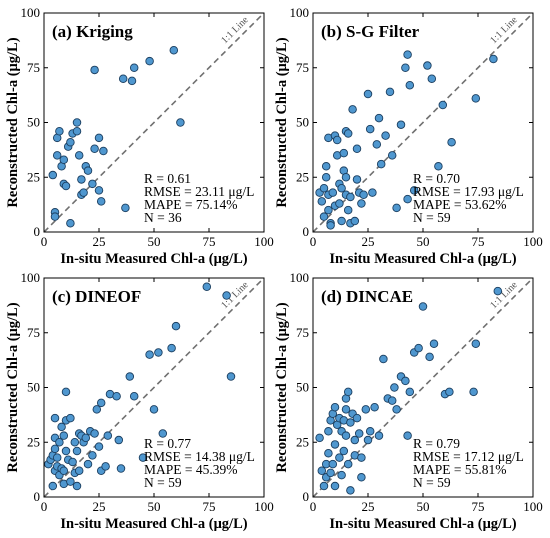 This screenshot has height=538, width=550. What do you see at coordinates (92, 31) in the screenshot?
I see `panel-title: (a) Kriging` at bounding box center [92, 31].